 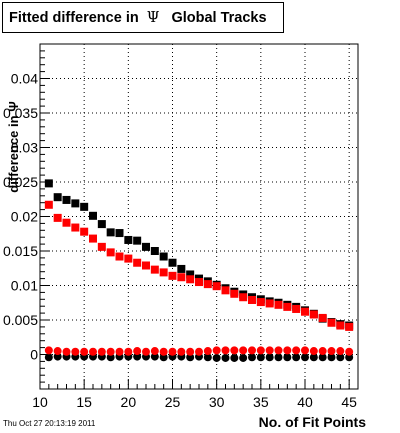 What do you see at coordinates (305, 402) in the screenshot?
I see `x-tick-label: 40` at bounding box center [305, 402].